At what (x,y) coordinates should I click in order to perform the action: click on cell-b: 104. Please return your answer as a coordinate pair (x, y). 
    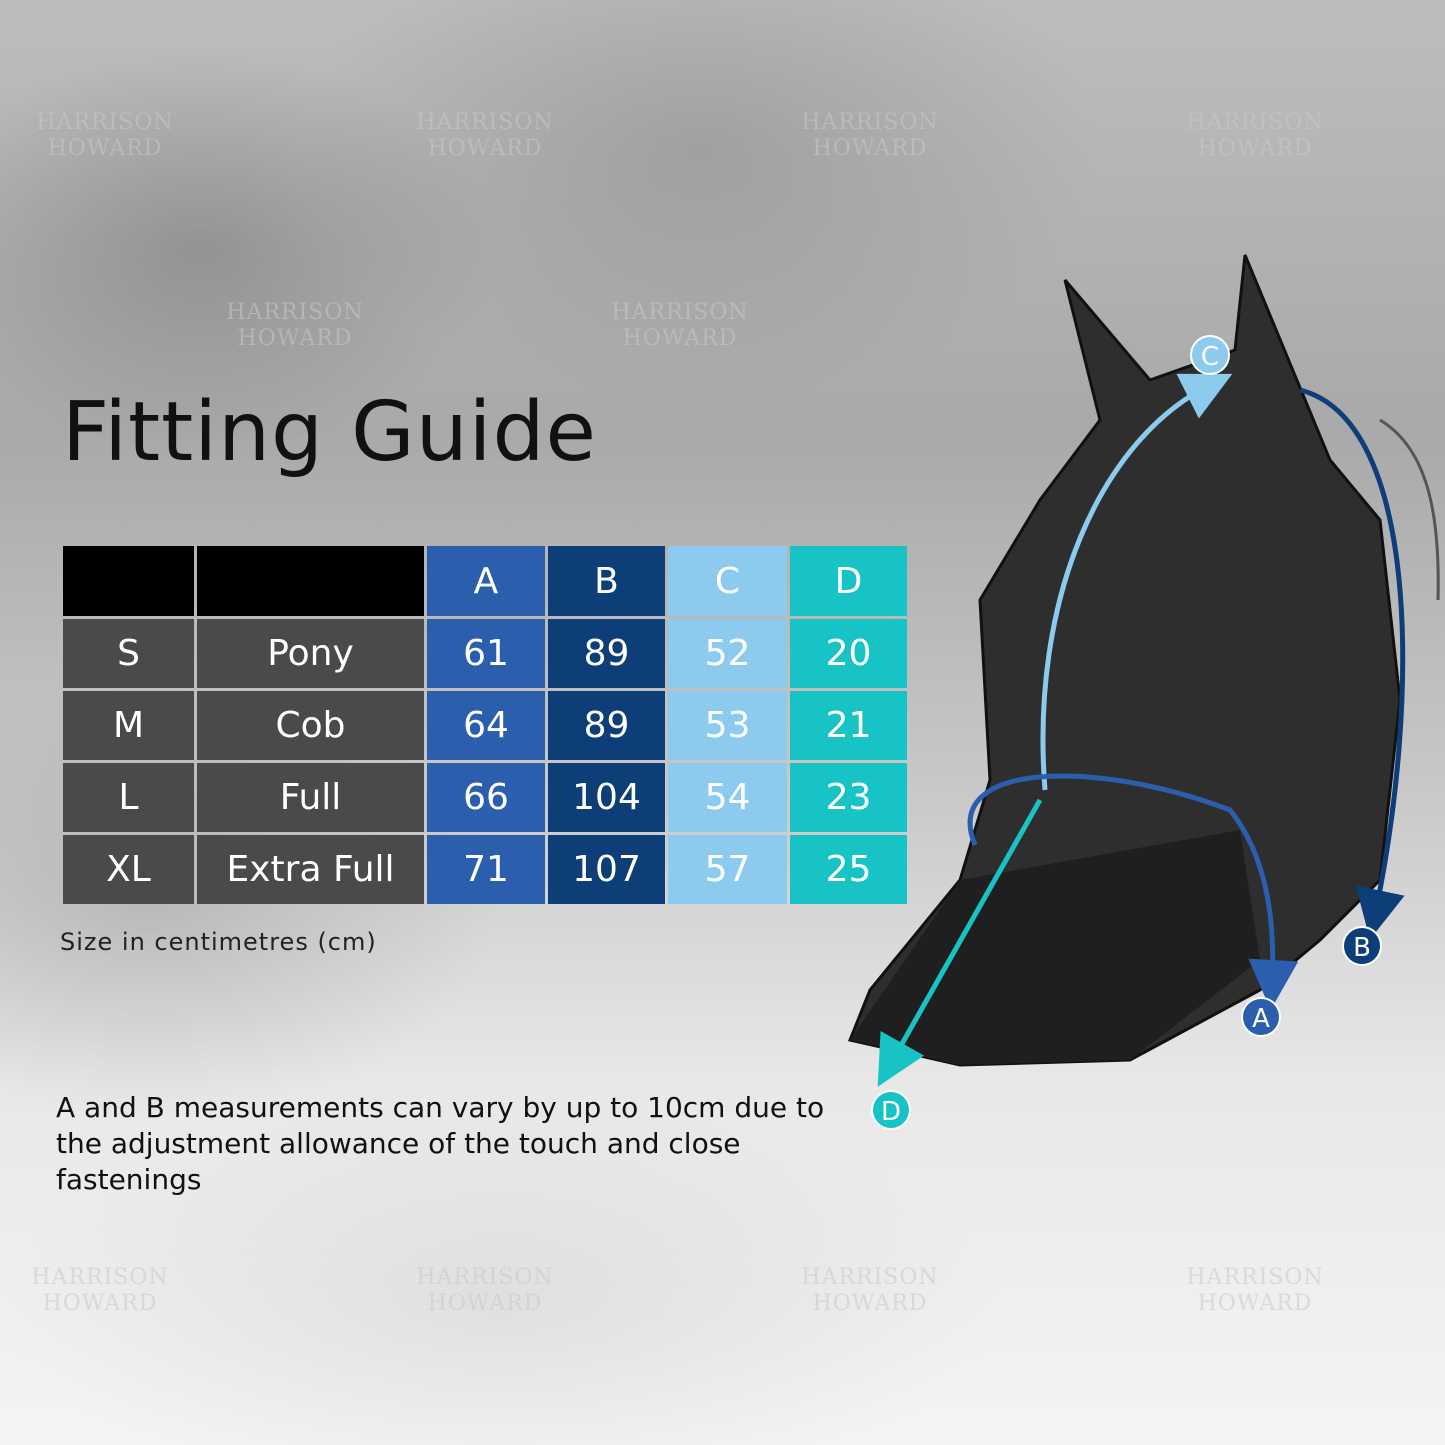
    Looking at the image, I should click on (606, 797).